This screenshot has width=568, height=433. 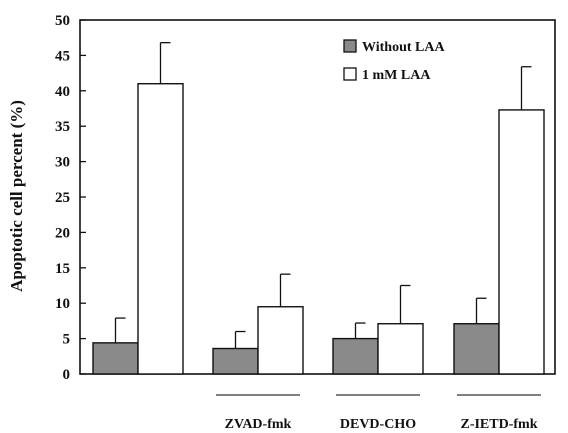 What do you see at coordinates (62, 198) in the screenshot?
I see `y-tick-label: 25` at bounding box center [62, 198].